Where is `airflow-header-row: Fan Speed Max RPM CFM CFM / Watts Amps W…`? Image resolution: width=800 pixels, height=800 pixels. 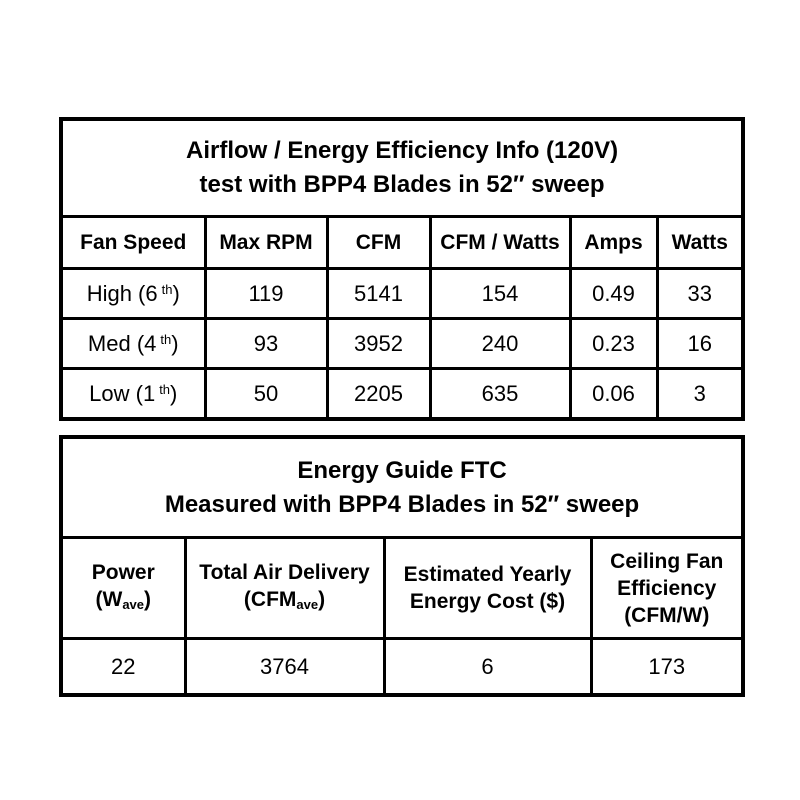
airflow-header-row: Fan Speed Max RPM CFM CFM / Watts Amps W… is located at coordinates (402, 242).